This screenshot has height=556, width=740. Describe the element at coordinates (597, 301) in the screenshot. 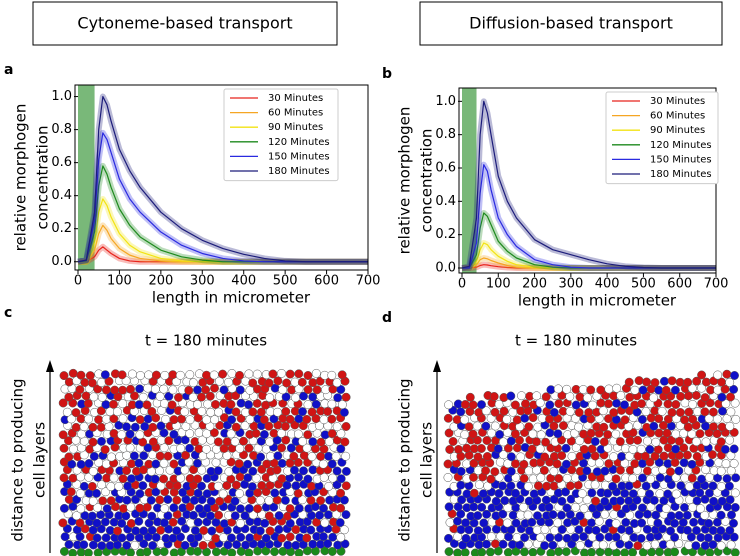

I see `x-axis-label: length in micrometer` at that location.